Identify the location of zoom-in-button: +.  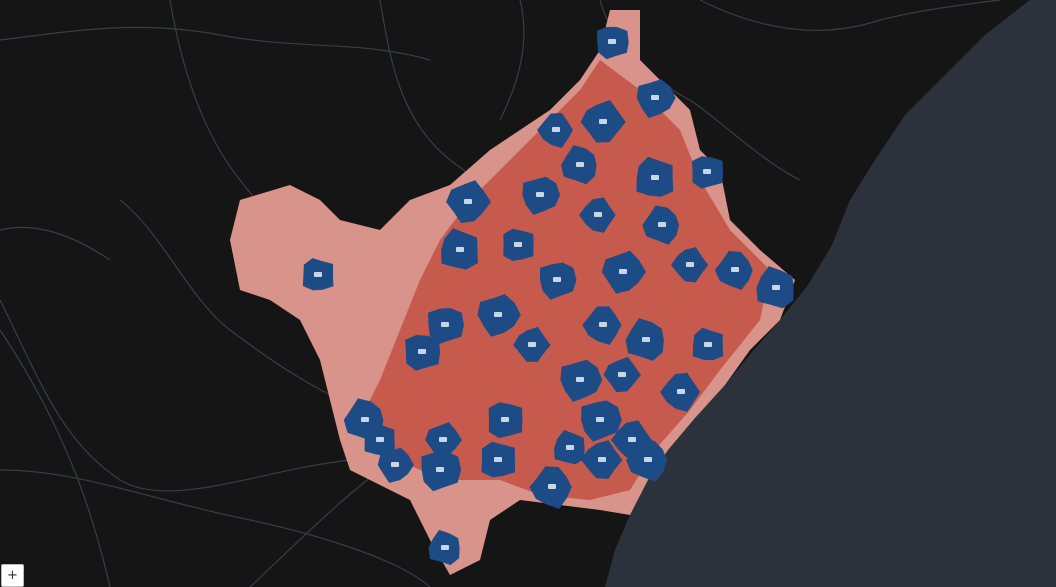
(12, 575).